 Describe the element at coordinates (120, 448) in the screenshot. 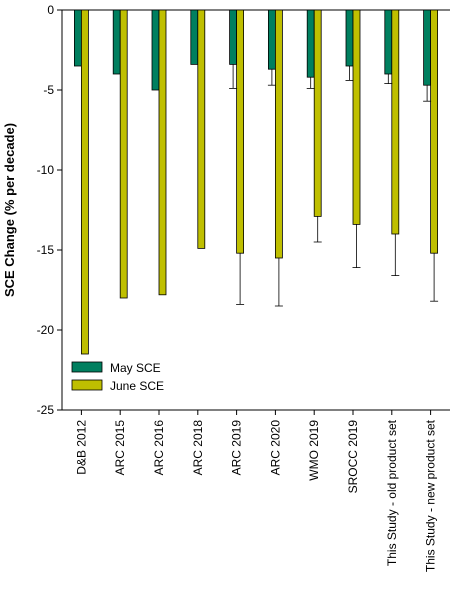

I see `x-tick-label: ARC 2015` at that location.